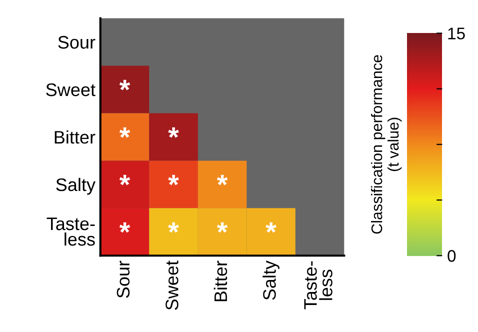 This screenshot has width=478, height=332. I want to click on color-bar-label: 15, so click(456, 34).